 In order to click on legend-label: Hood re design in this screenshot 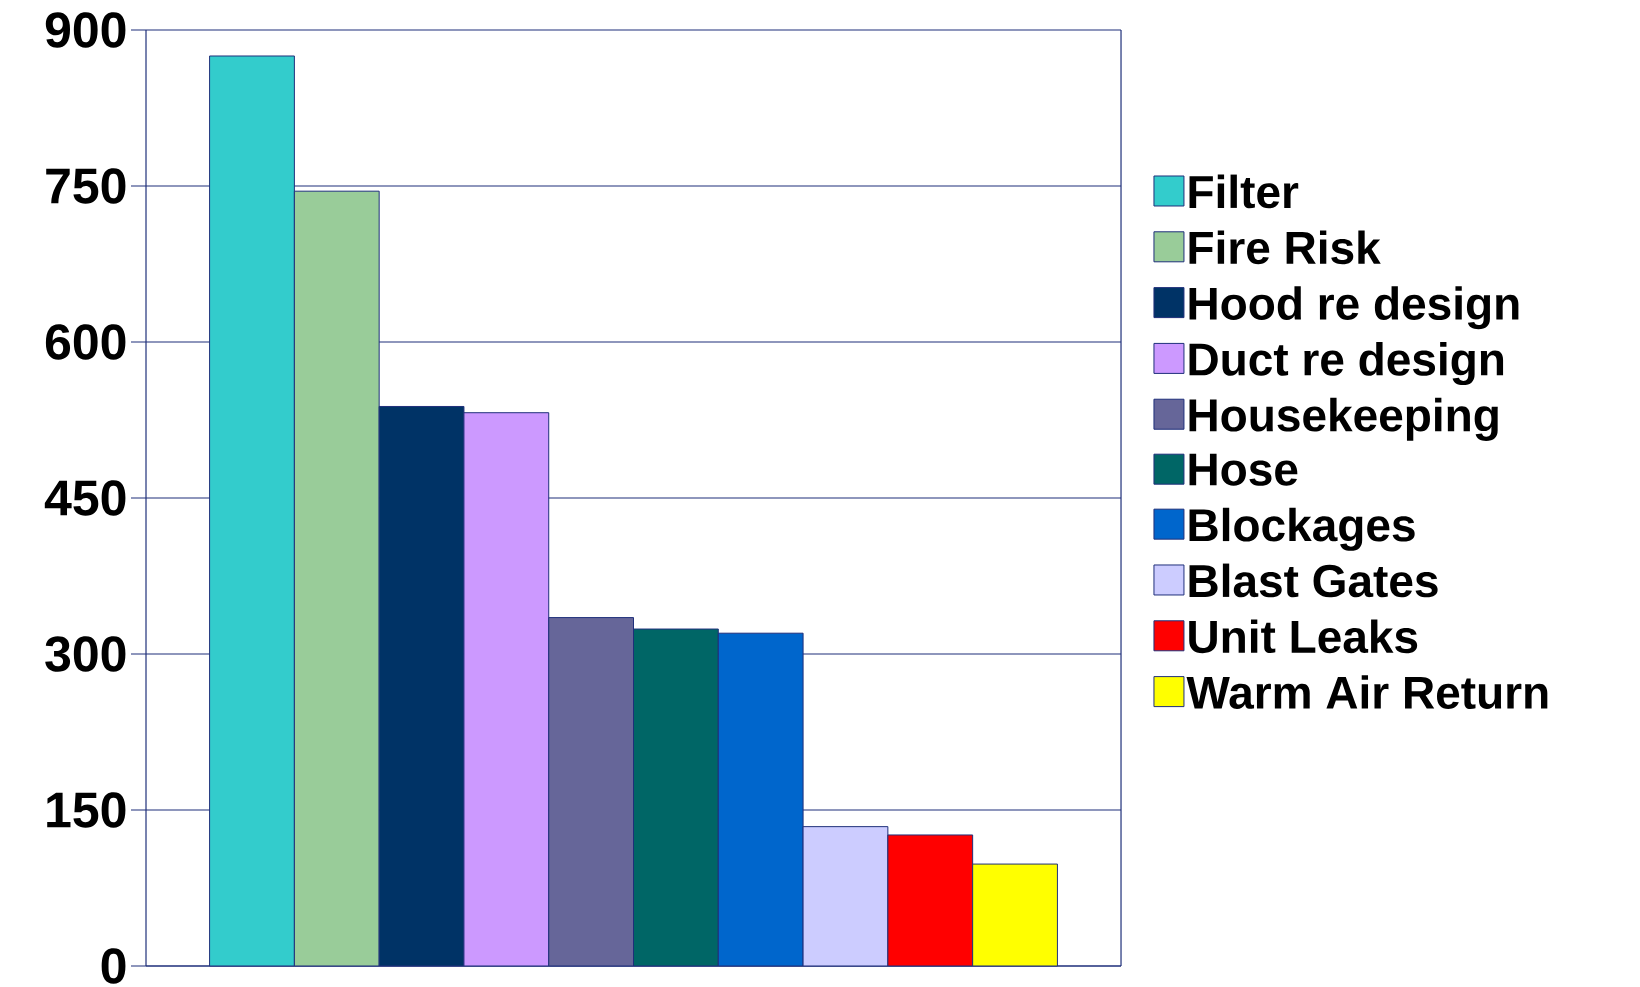, I will do `click(1354, 308)`.